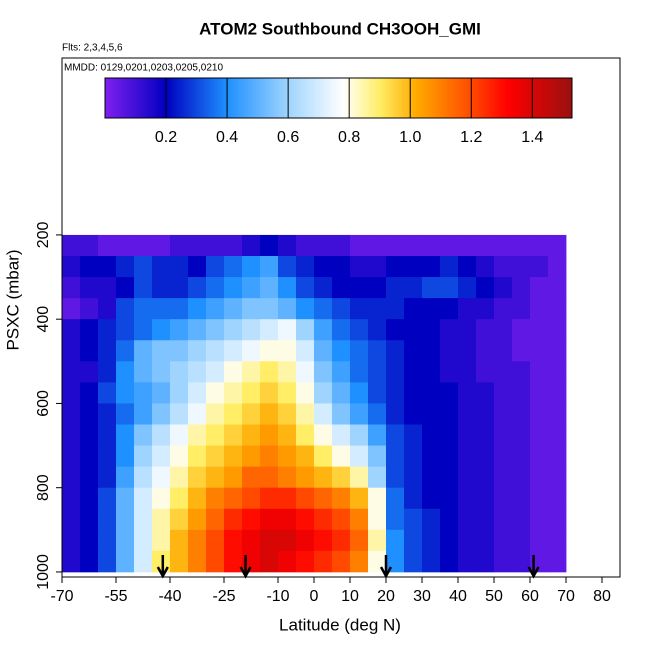  What do you see at coordinates (166, 137) in the screenshot?
I see `colorbar-tick-label: 0.2` at bounding box center [166, 137].